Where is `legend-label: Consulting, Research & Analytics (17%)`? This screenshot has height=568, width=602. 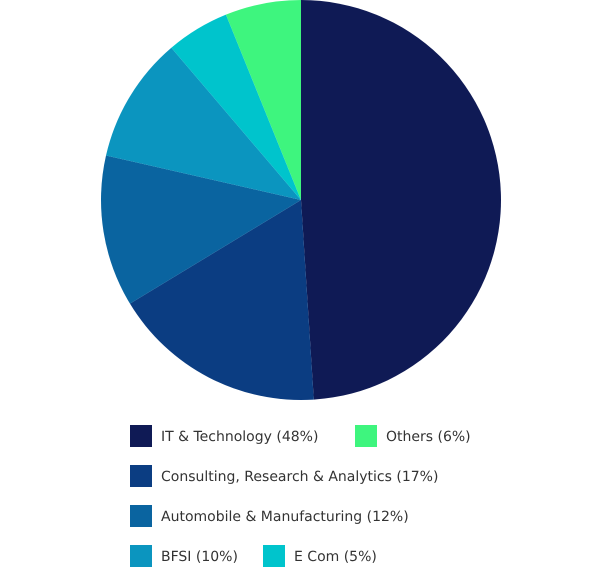 legend-label: Consulting, Research & Analytics (17%) is located at coordinates (299, 477).